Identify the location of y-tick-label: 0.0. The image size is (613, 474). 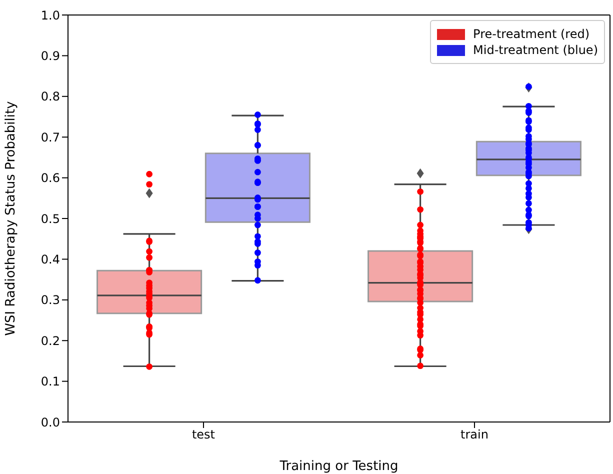
(50, 422).